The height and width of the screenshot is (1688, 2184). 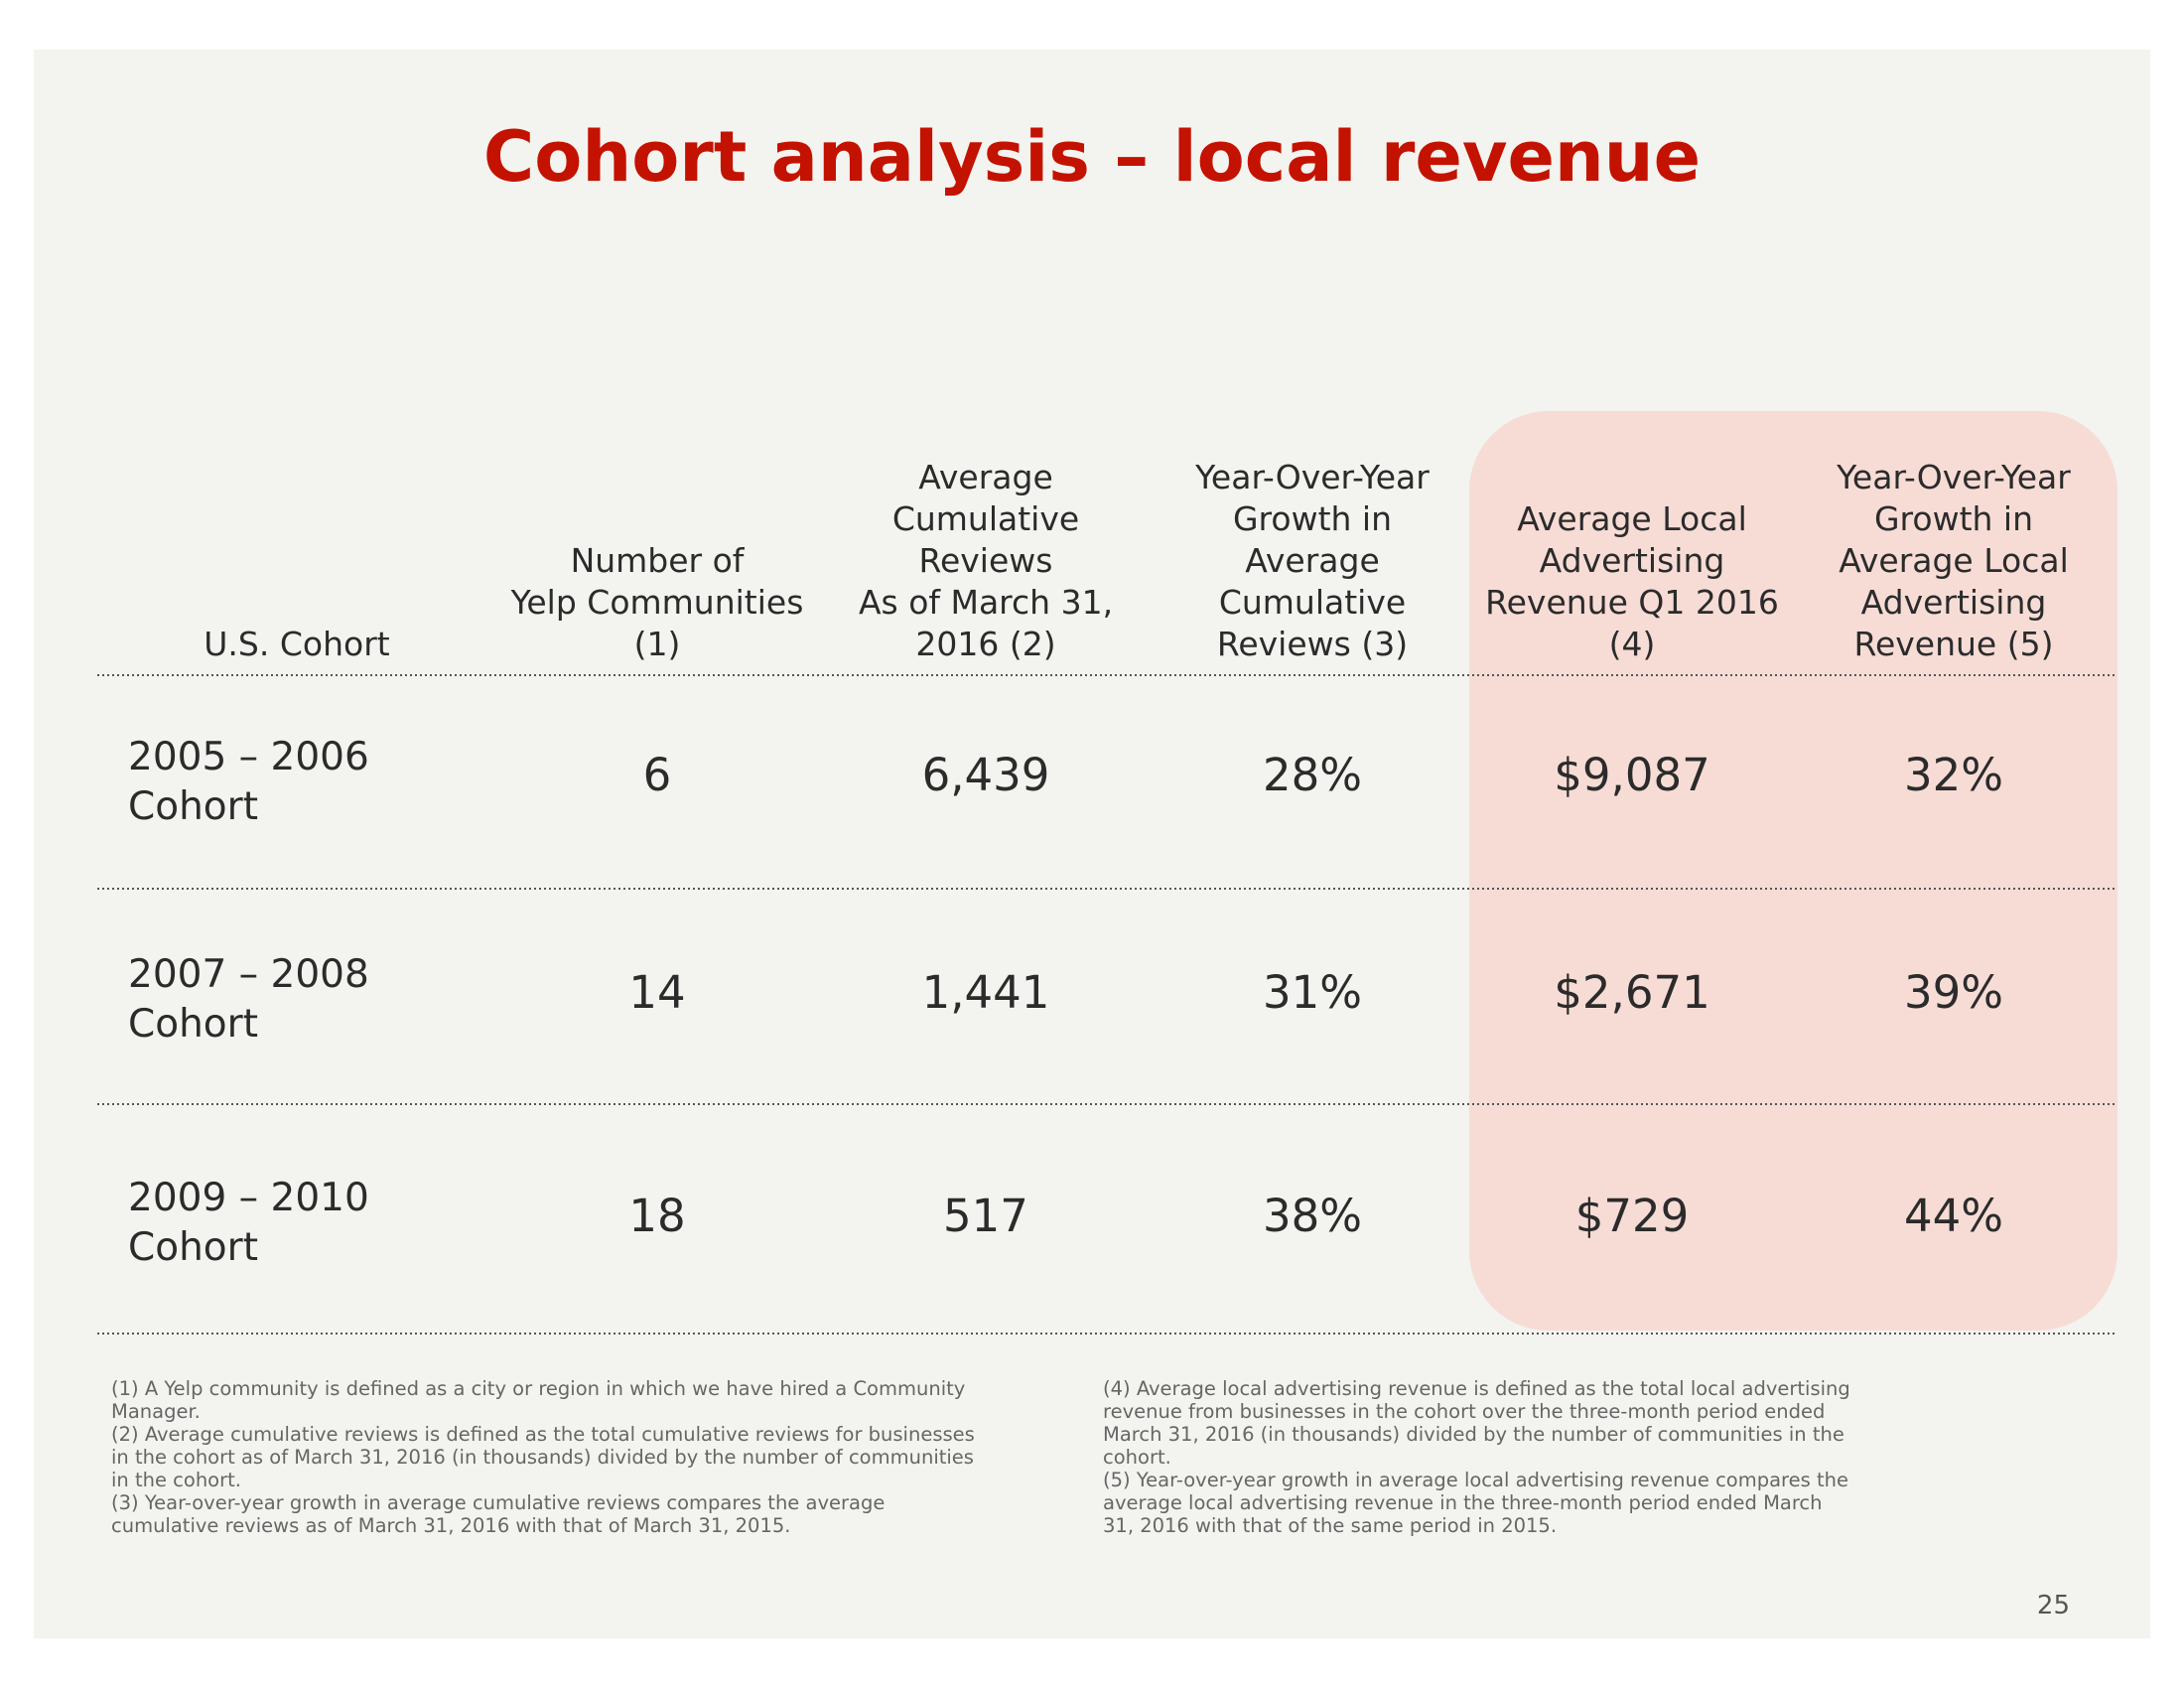 What do you see at coordinates (986, 992) in the screenshot?
I see `table-cell: 1,441` at bounding box center [986, 992].